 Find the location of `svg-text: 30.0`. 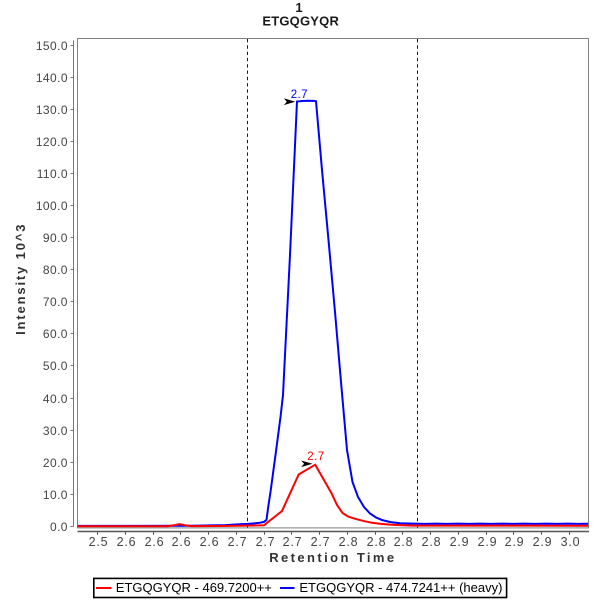

svg-text: 30.0 is located at coordinates (55, 431).